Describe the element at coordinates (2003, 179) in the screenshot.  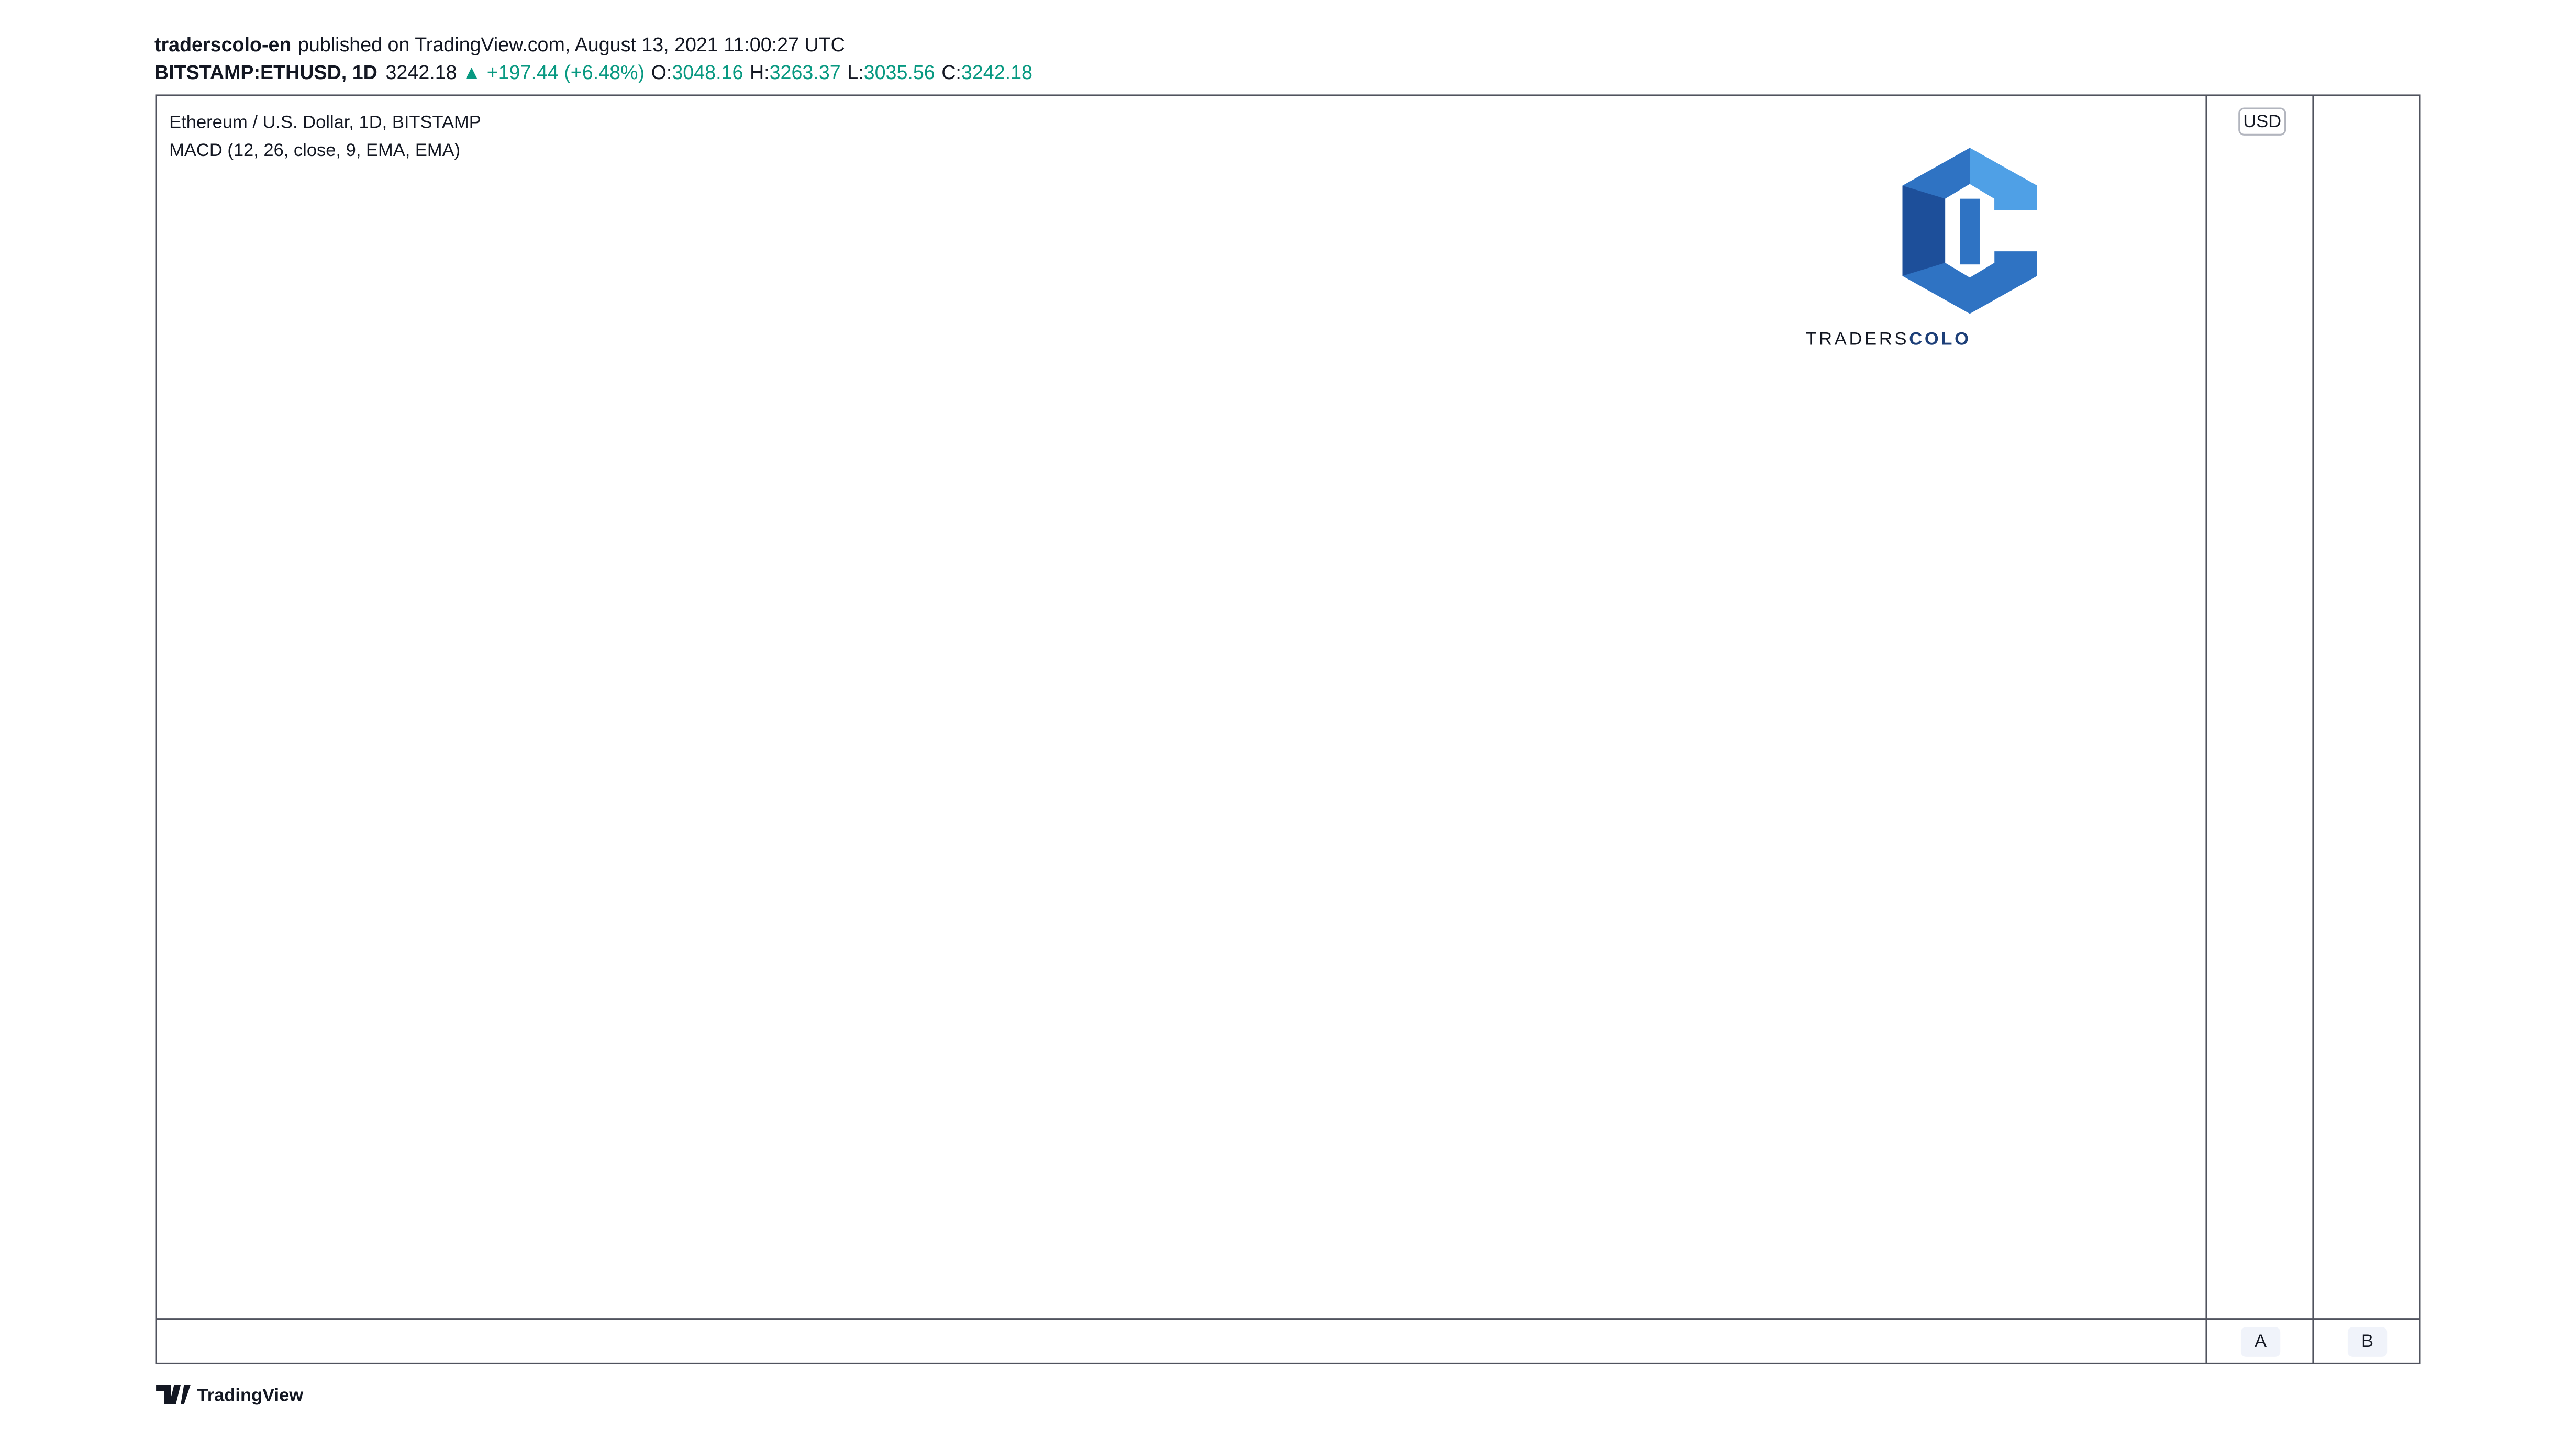
I see `logo-hex-top` at that location.